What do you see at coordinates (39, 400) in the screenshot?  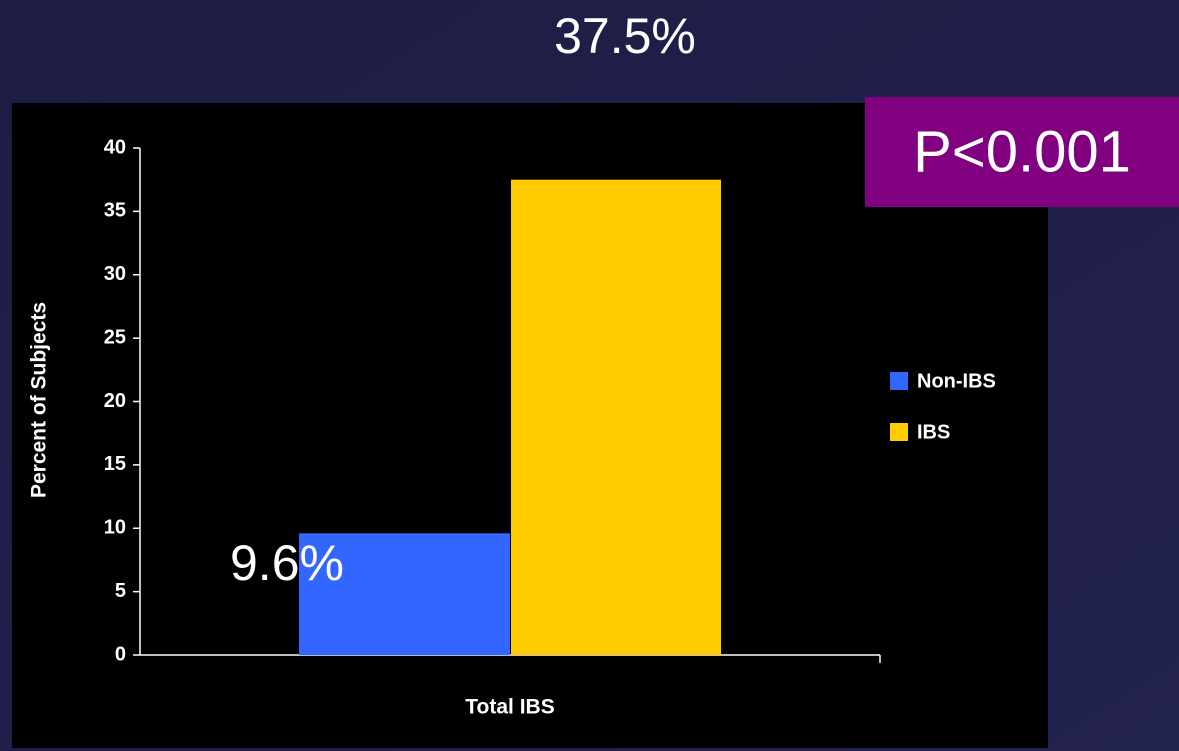 I see `y-axis-label: Percent of Subjects` at bounding box center [39, 400].